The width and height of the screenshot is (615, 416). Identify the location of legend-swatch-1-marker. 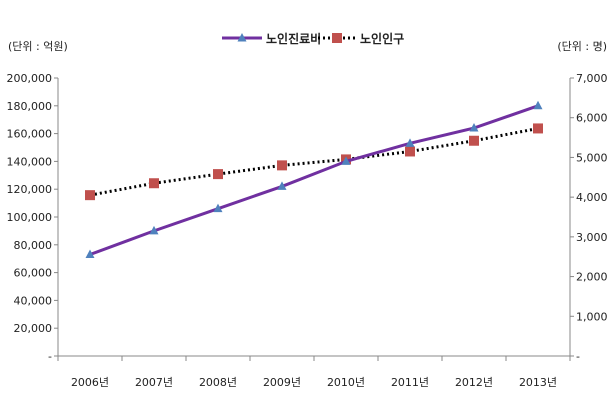
(337, 38).